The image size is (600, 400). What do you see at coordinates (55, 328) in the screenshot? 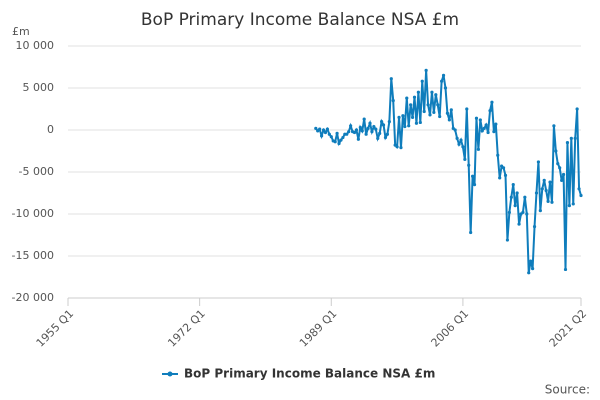
I see `x-tick-label: 1955 Q1` at bounding box center [55, 328].